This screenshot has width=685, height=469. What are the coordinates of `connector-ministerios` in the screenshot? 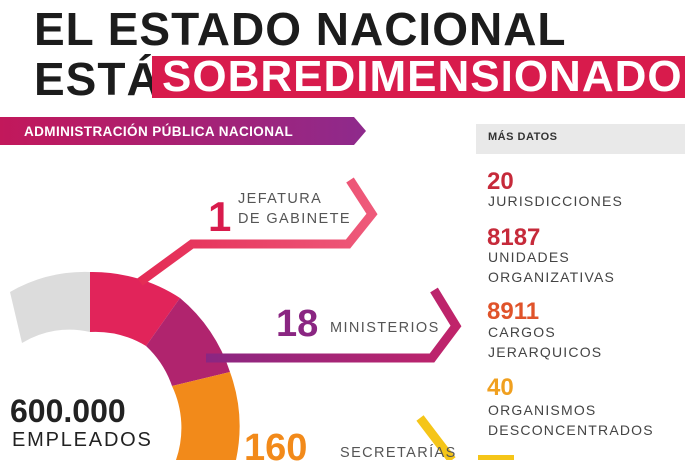 It's located at (334, 325).